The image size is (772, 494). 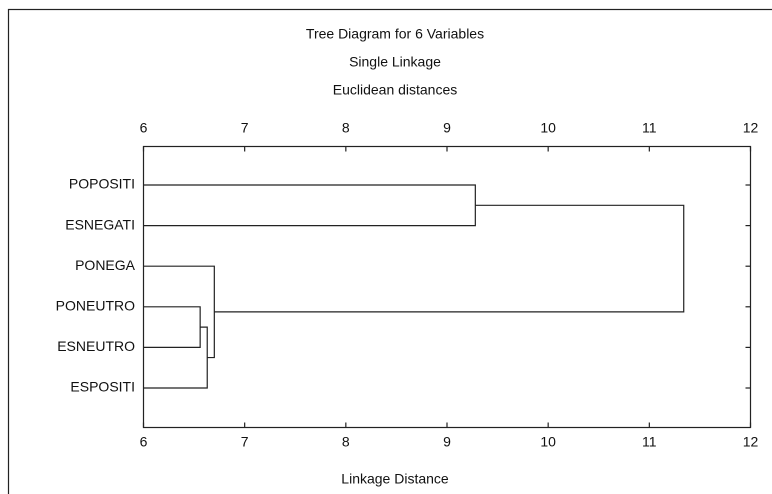 I want to click on leaf-label: PONEUTRO, so click(x=95, y=306).